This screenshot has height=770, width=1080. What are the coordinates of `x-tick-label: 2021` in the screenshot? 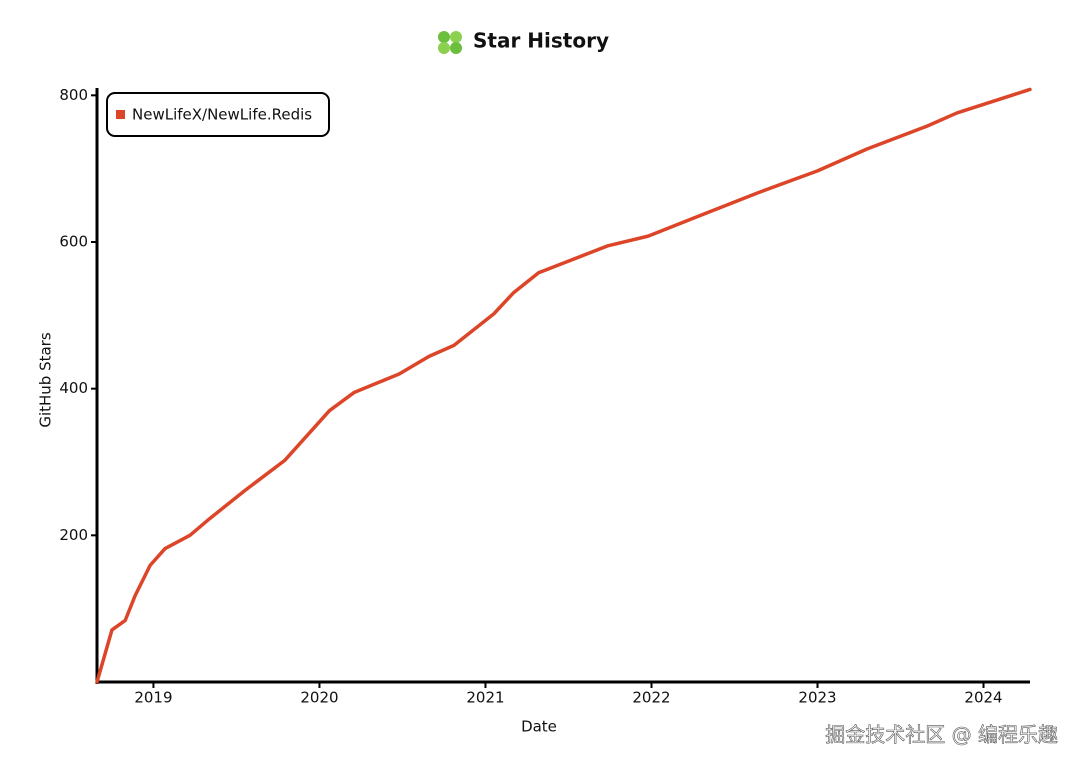 It's located at (485, 698).